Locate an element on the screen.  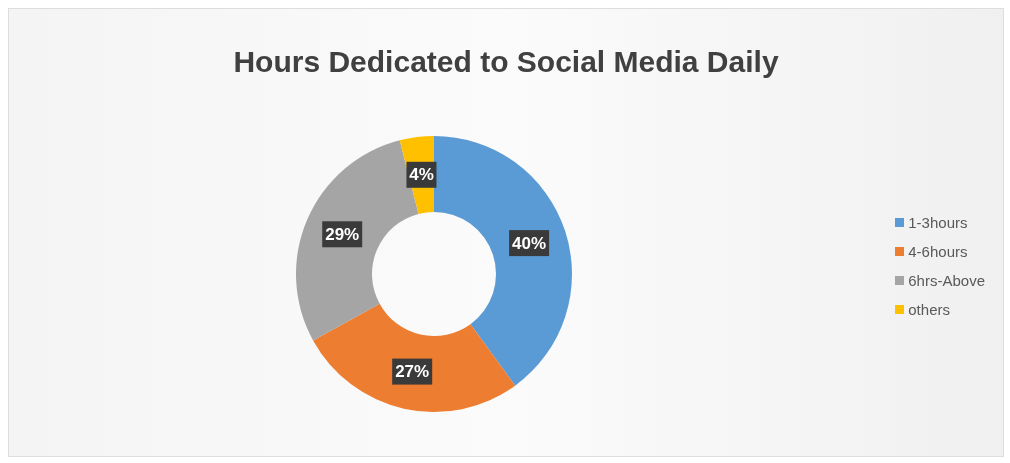
data-label: 29% is located at coordinates (342, 234).